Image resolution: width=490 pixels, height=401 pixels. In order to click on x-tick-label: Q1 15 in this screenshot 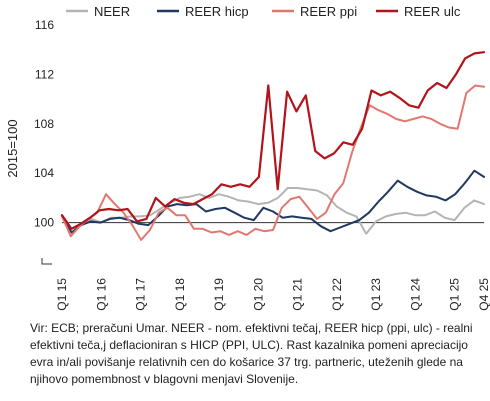, I will do `click(62, 294)`.